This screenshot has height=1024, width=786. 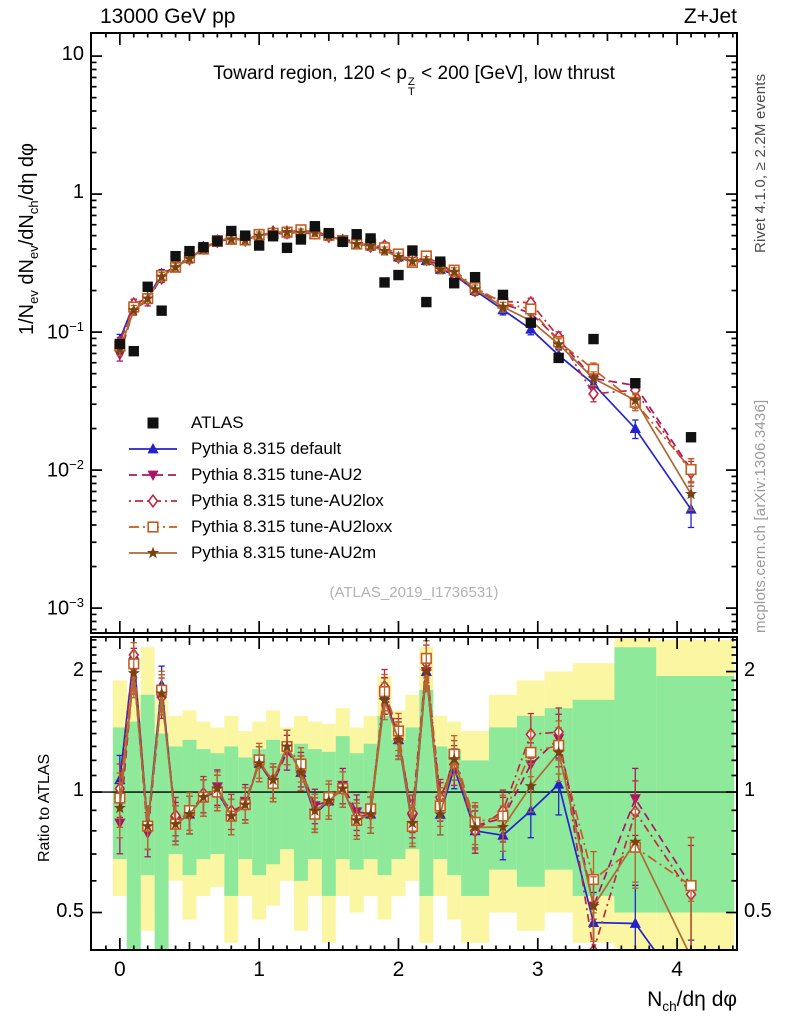 I want to click on main-y-tick-label: 10⁻², so click(x=65, y=469).